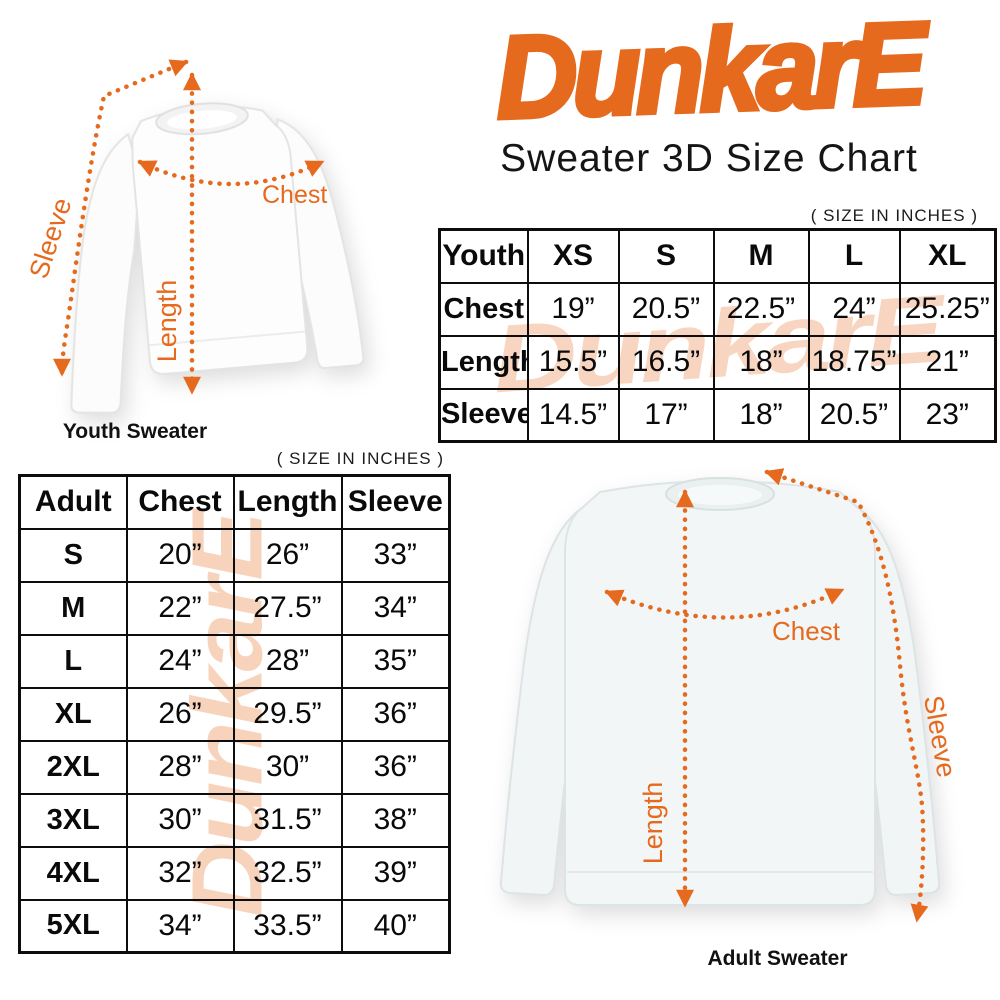  I want to click on row-label: Chest, so click(483, 309).